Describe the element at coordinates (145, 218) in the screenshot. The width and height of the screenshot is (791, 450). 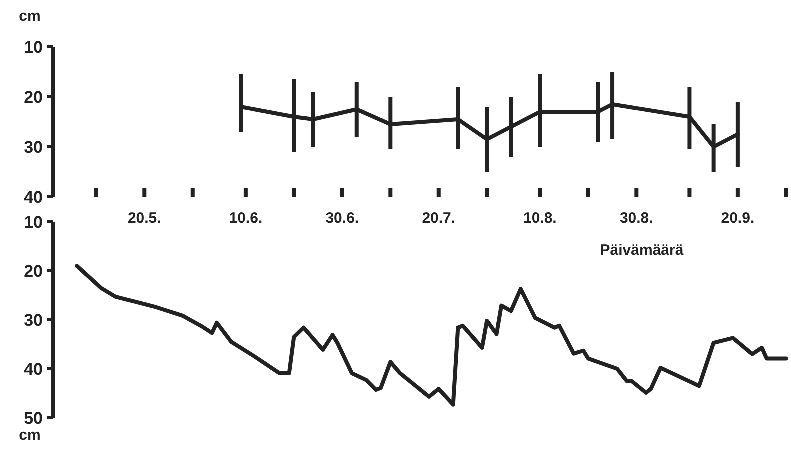
I see `x-tick-label: 20.5.` at that location.